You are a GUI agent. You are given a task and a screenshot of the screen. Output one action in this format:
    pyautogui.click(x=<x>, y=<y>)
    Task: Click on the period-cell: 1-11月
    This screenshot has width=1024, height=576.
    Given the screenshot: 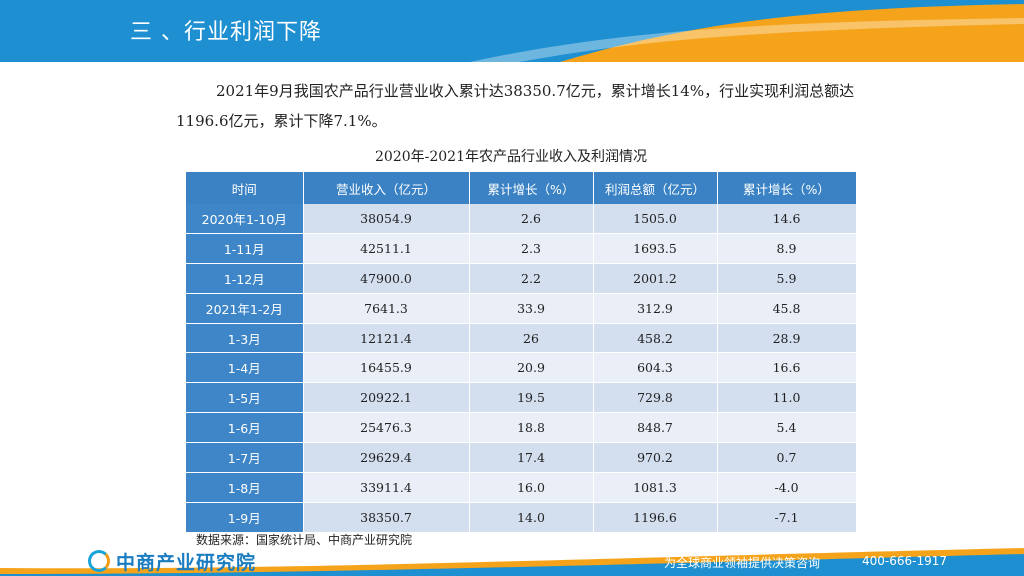 What is the action you would take?
    pyautogui.click(x=245, y=248)
    